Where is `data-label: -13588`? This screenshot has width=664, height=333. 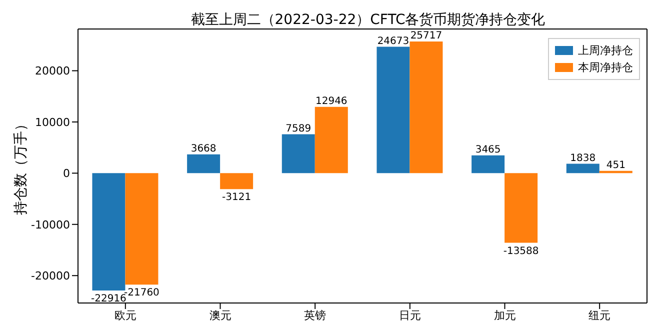 data-label: -13588 is located at coordinates (521, 251).